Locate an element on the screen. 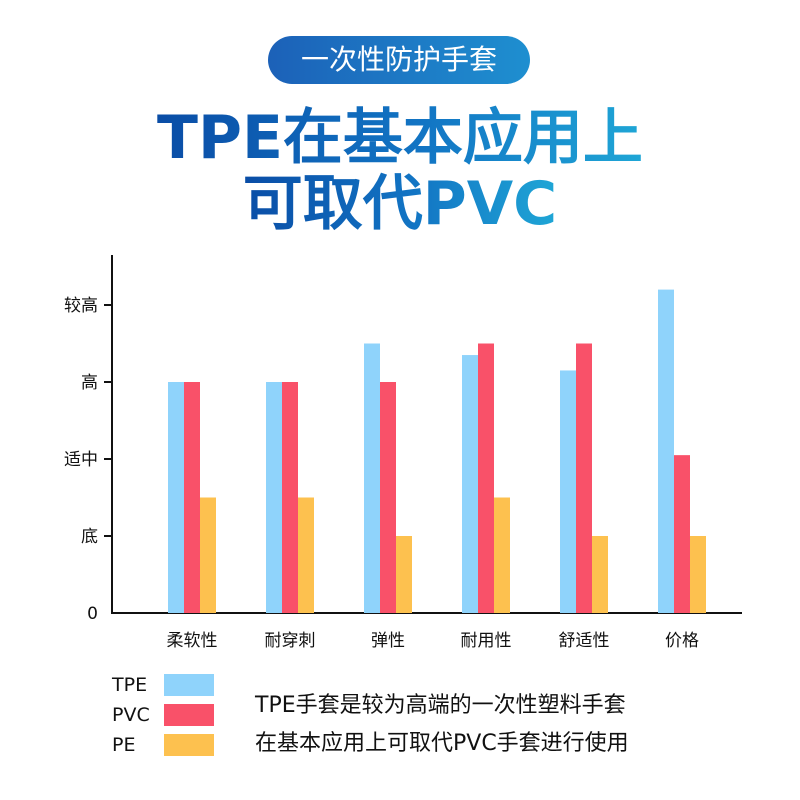 This screenshot has height=800, width=800. y-tick-label-2: 适中 is located at coordinates (81, 460).